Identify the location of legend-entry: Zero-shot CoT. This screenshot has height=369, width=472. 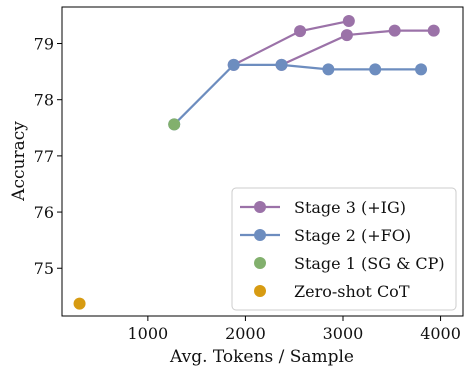
(332, 291).